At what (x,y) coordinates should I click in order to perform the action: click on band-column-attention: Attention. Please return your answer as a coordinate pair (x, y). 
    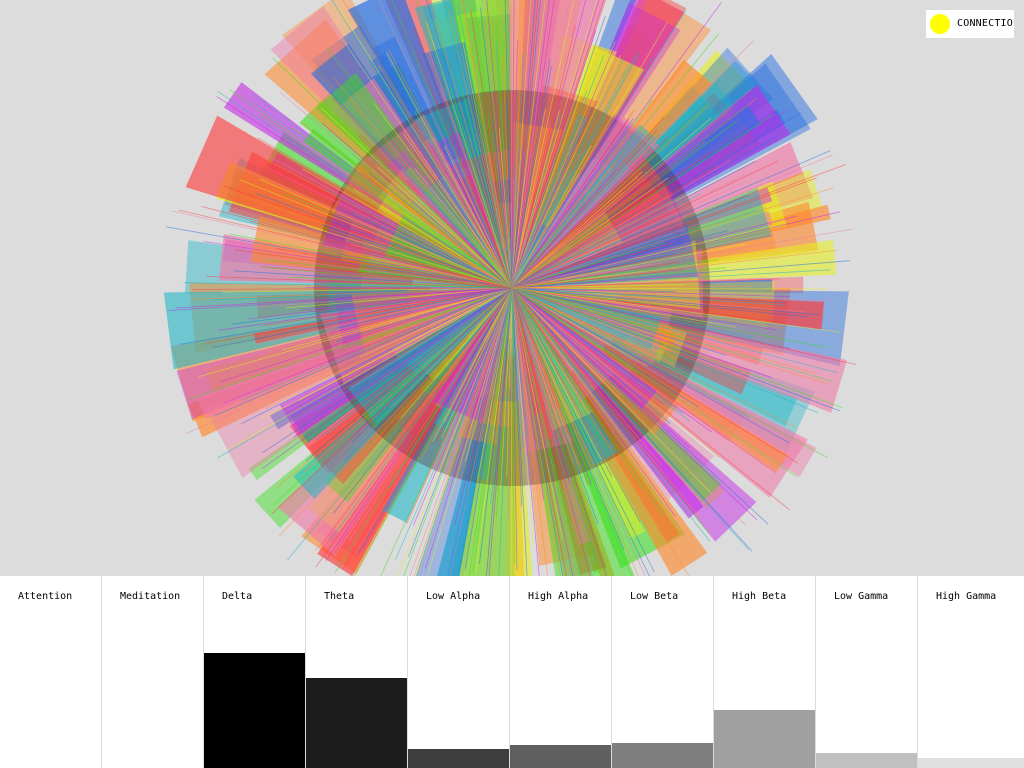
    Looking at the image, I should click on (51, 672).